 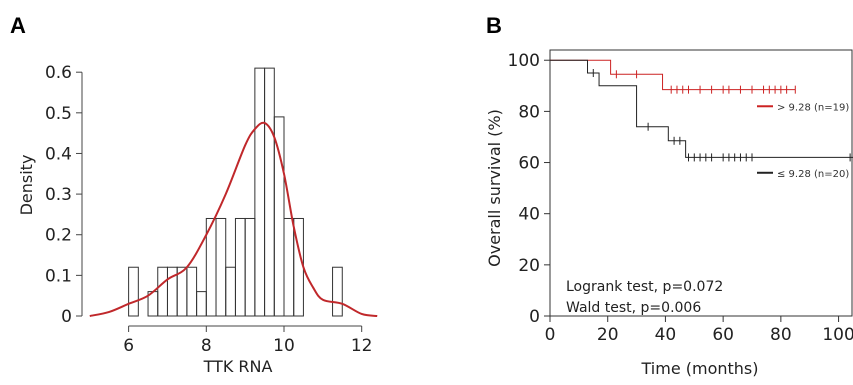 I want to click on panel-b-curves, so click(x=701, y=110).